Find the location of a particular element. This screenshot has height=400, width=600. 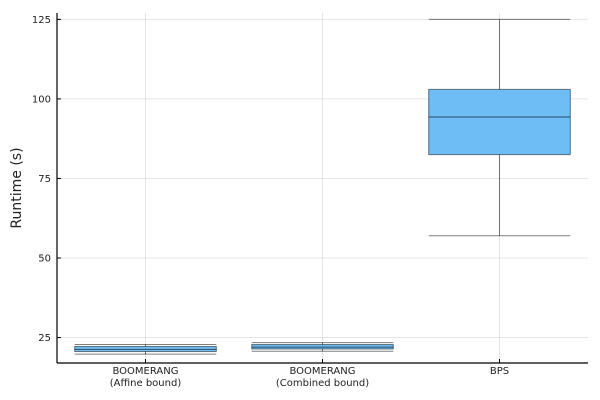

x-tick-label: BOOMERANG (Affine bound) is located at coordinates (146, 377).